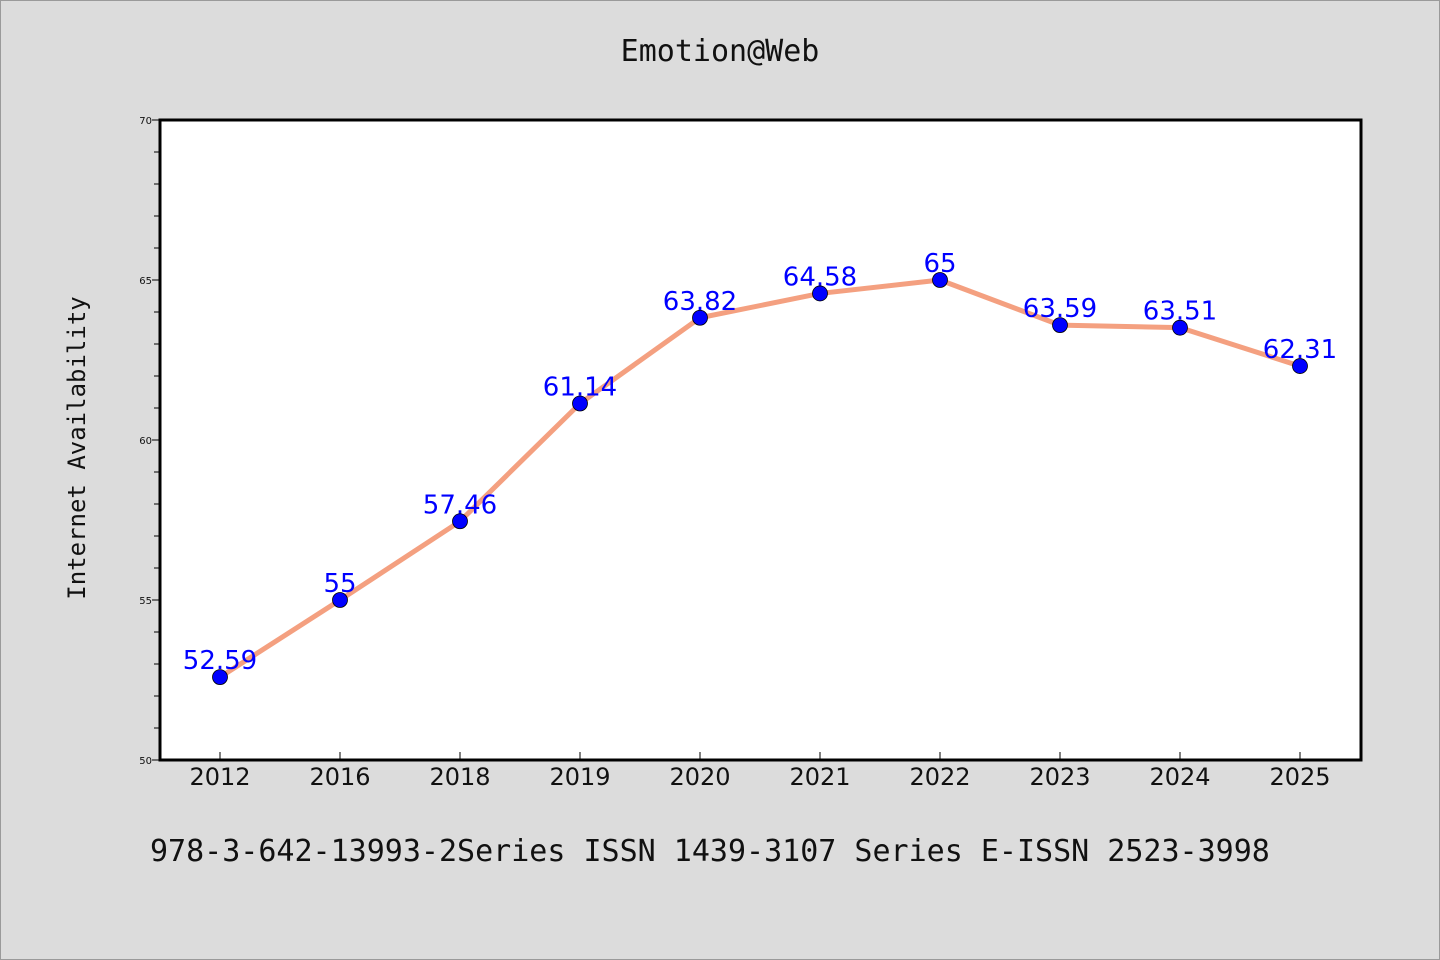 This screenshot has height=960, width=1440. I want to click on y-tick-label: 70, so click(145, 121).